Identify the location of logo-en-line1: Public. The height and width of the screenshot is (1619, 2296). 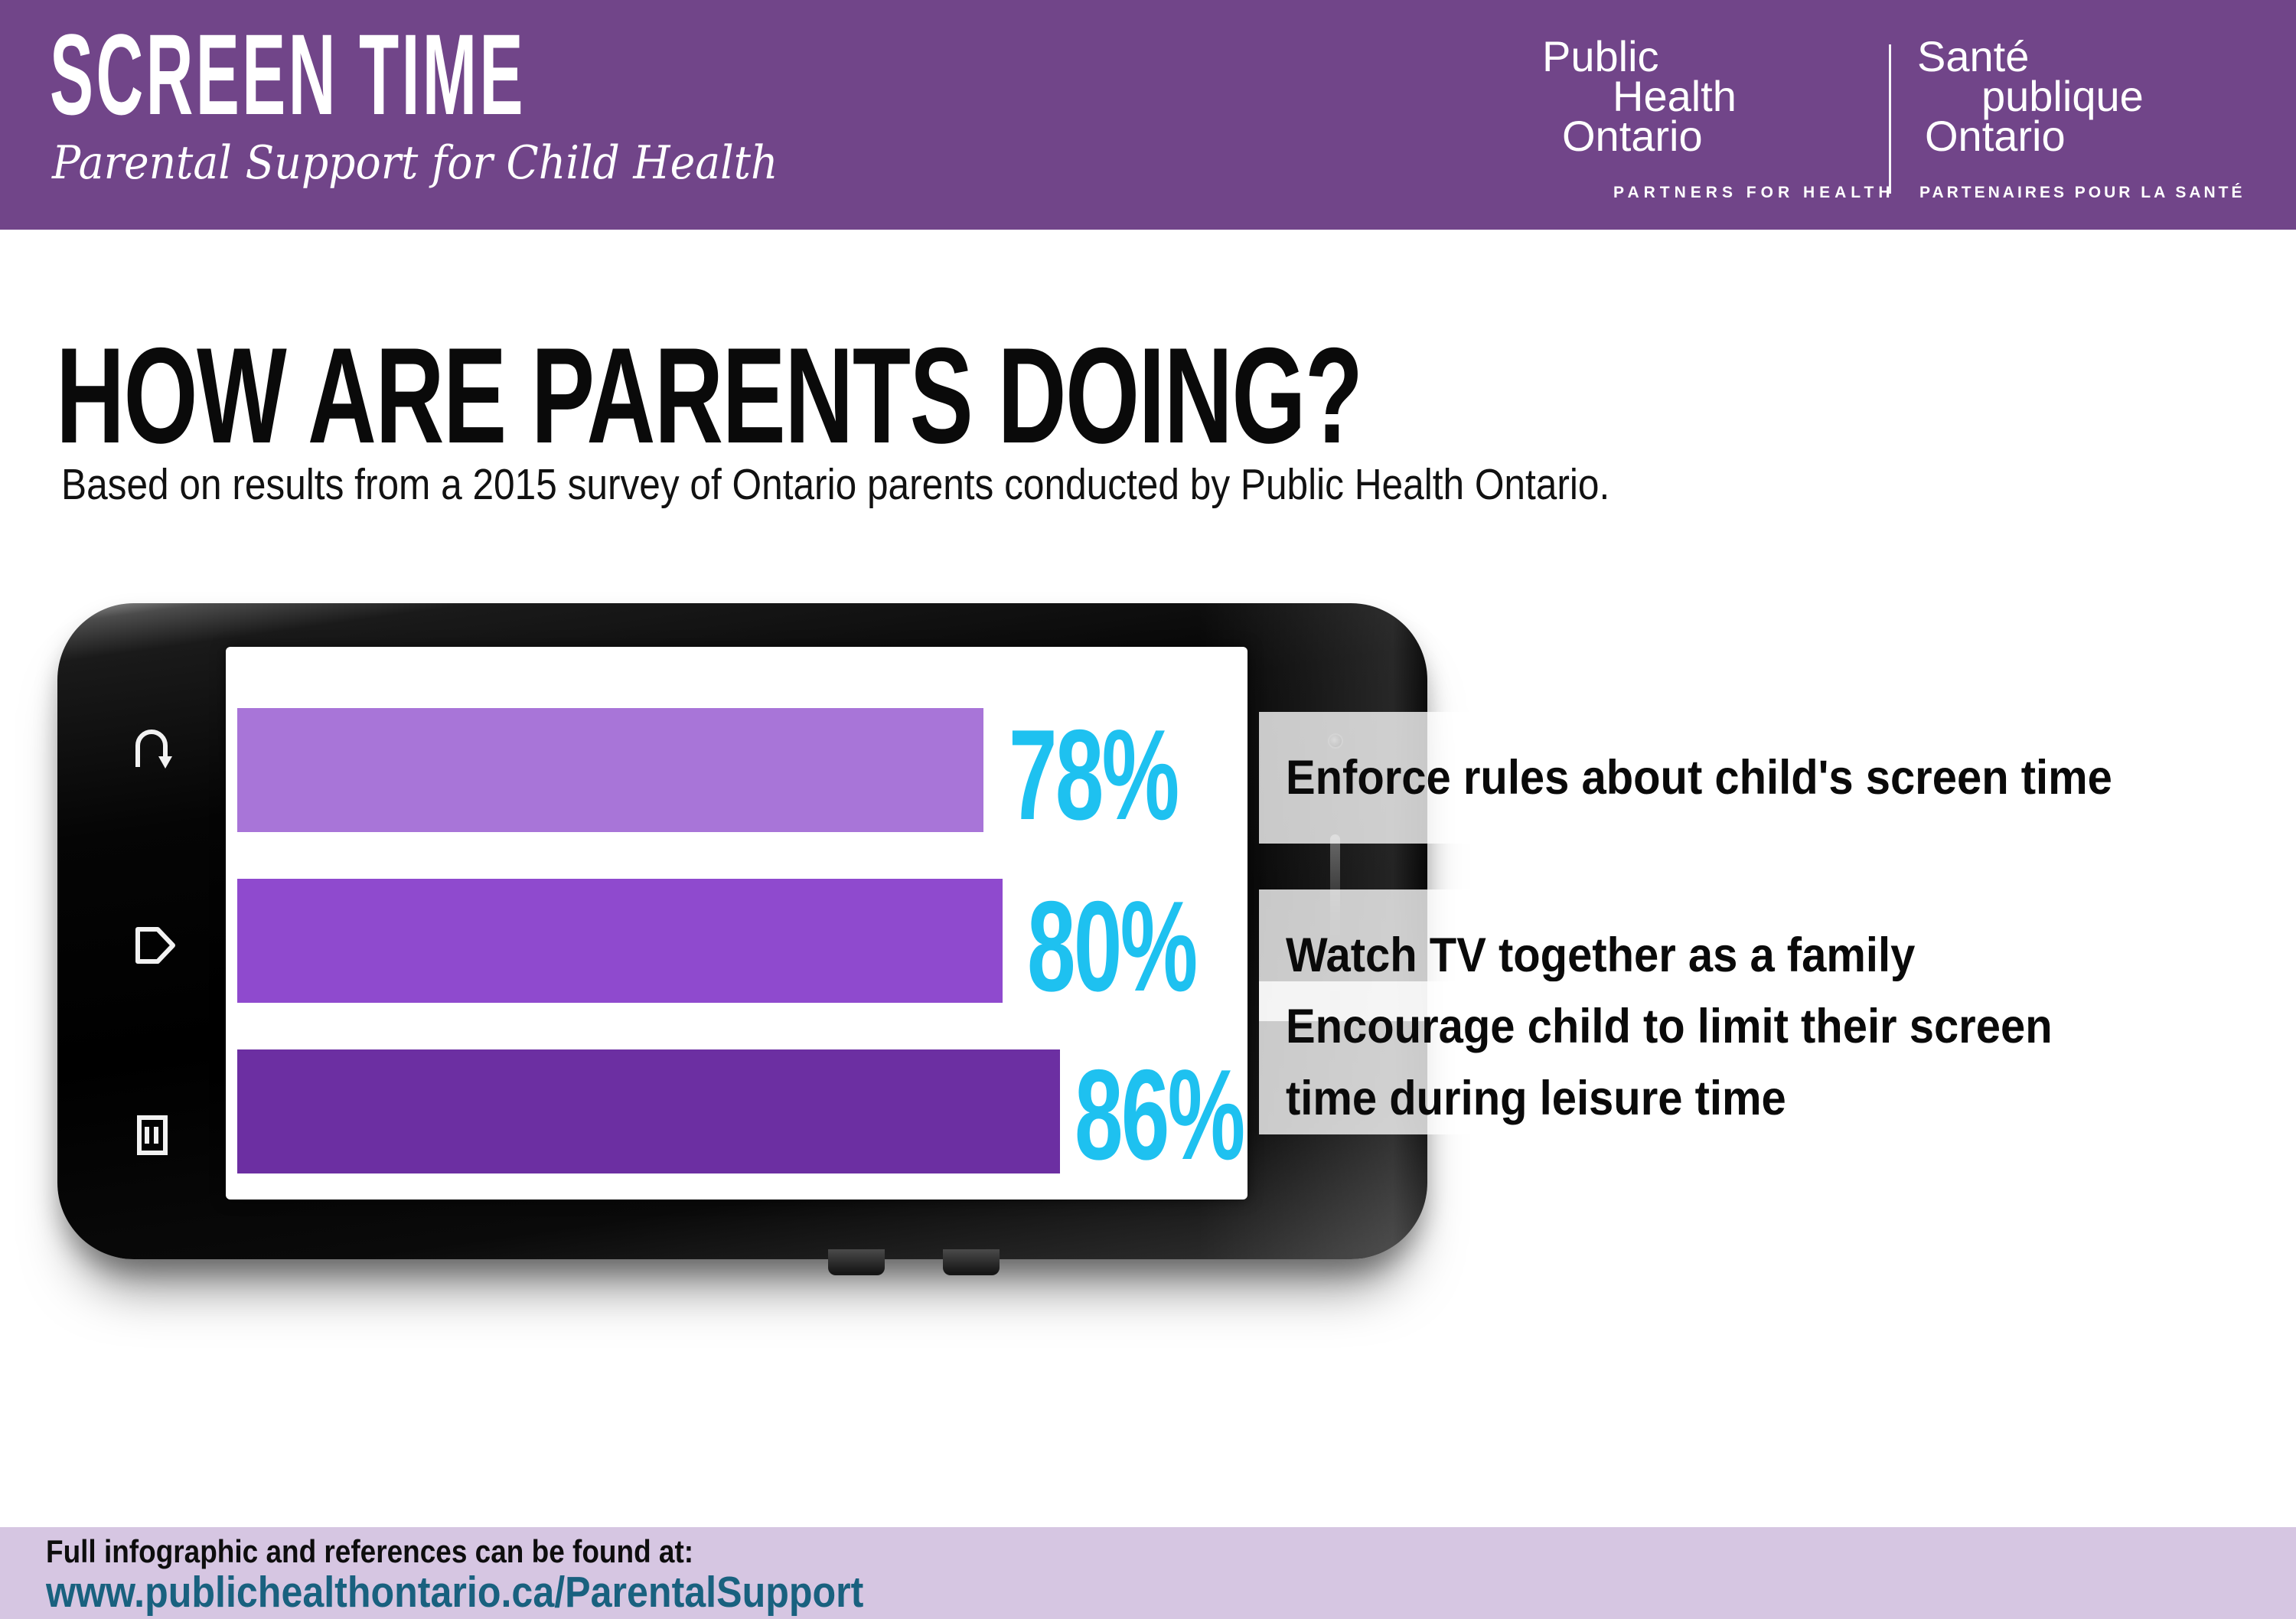
(1600, 56).